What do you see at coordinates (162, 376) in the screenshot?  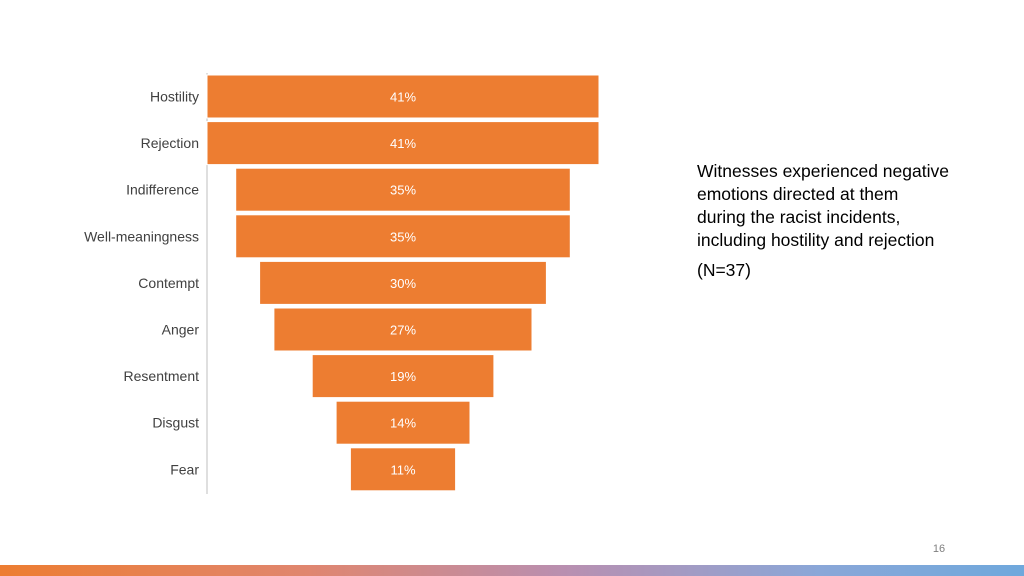 I see `category-label: Resentment` at bounding box center [162, 376].